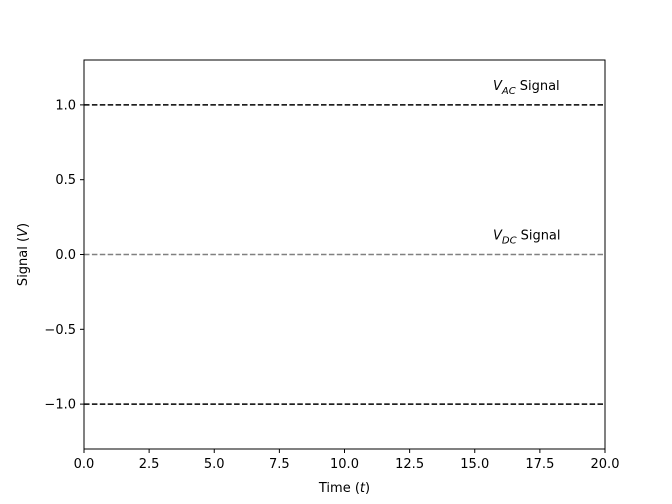 Image resolution: width=672 pixels, height=504 pixels. I want to click on x-axis-label: Time (t), so click(344, 488).